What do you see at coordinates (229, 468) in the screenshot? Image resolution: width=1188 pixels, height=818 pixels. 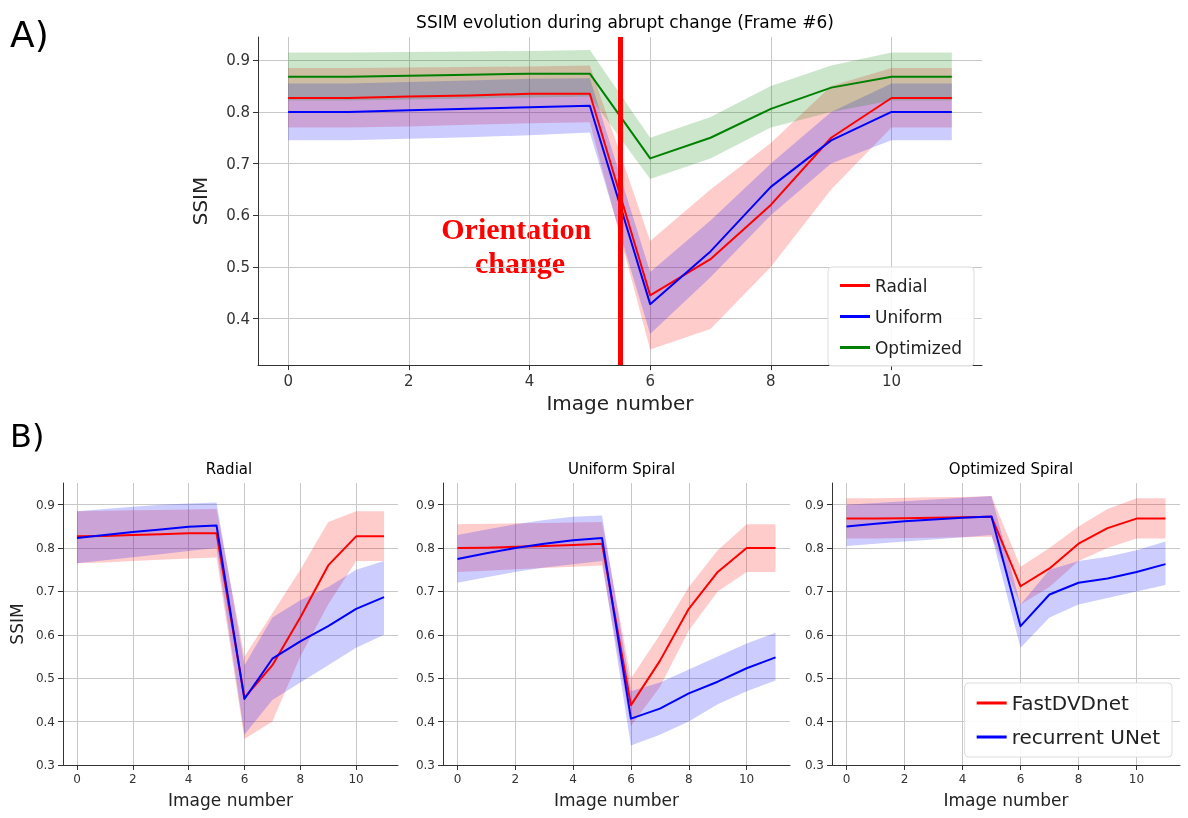 I see `chart-title: Radial` at bounding box center [229, 468].